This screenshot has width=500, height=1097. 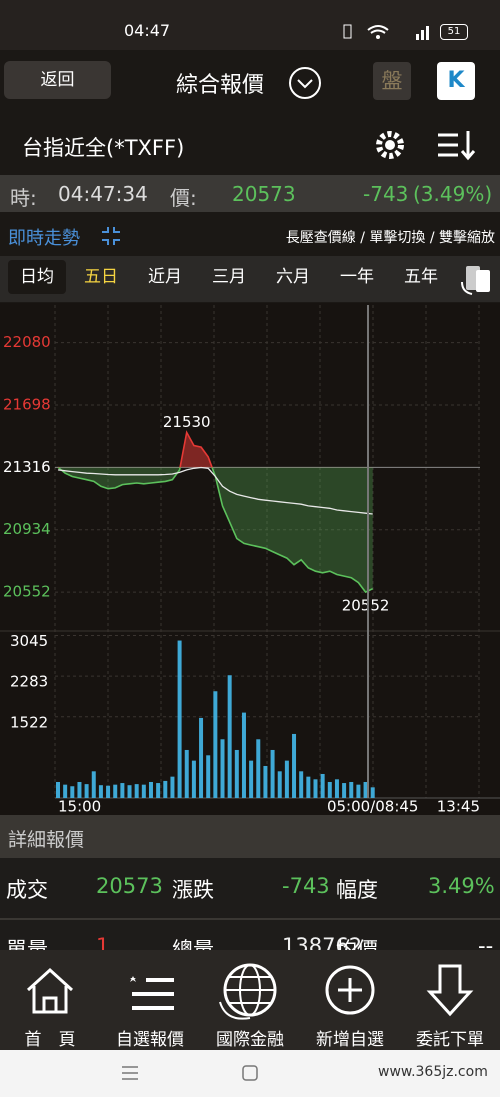 I want to click on quote-percent: (3.49%), so click(x=453, y=194).